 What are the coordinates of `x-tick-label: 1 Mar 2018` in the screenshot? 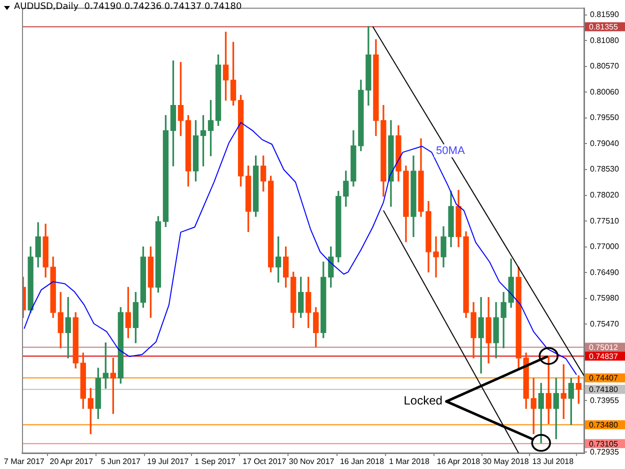 It's located at (409, 461).